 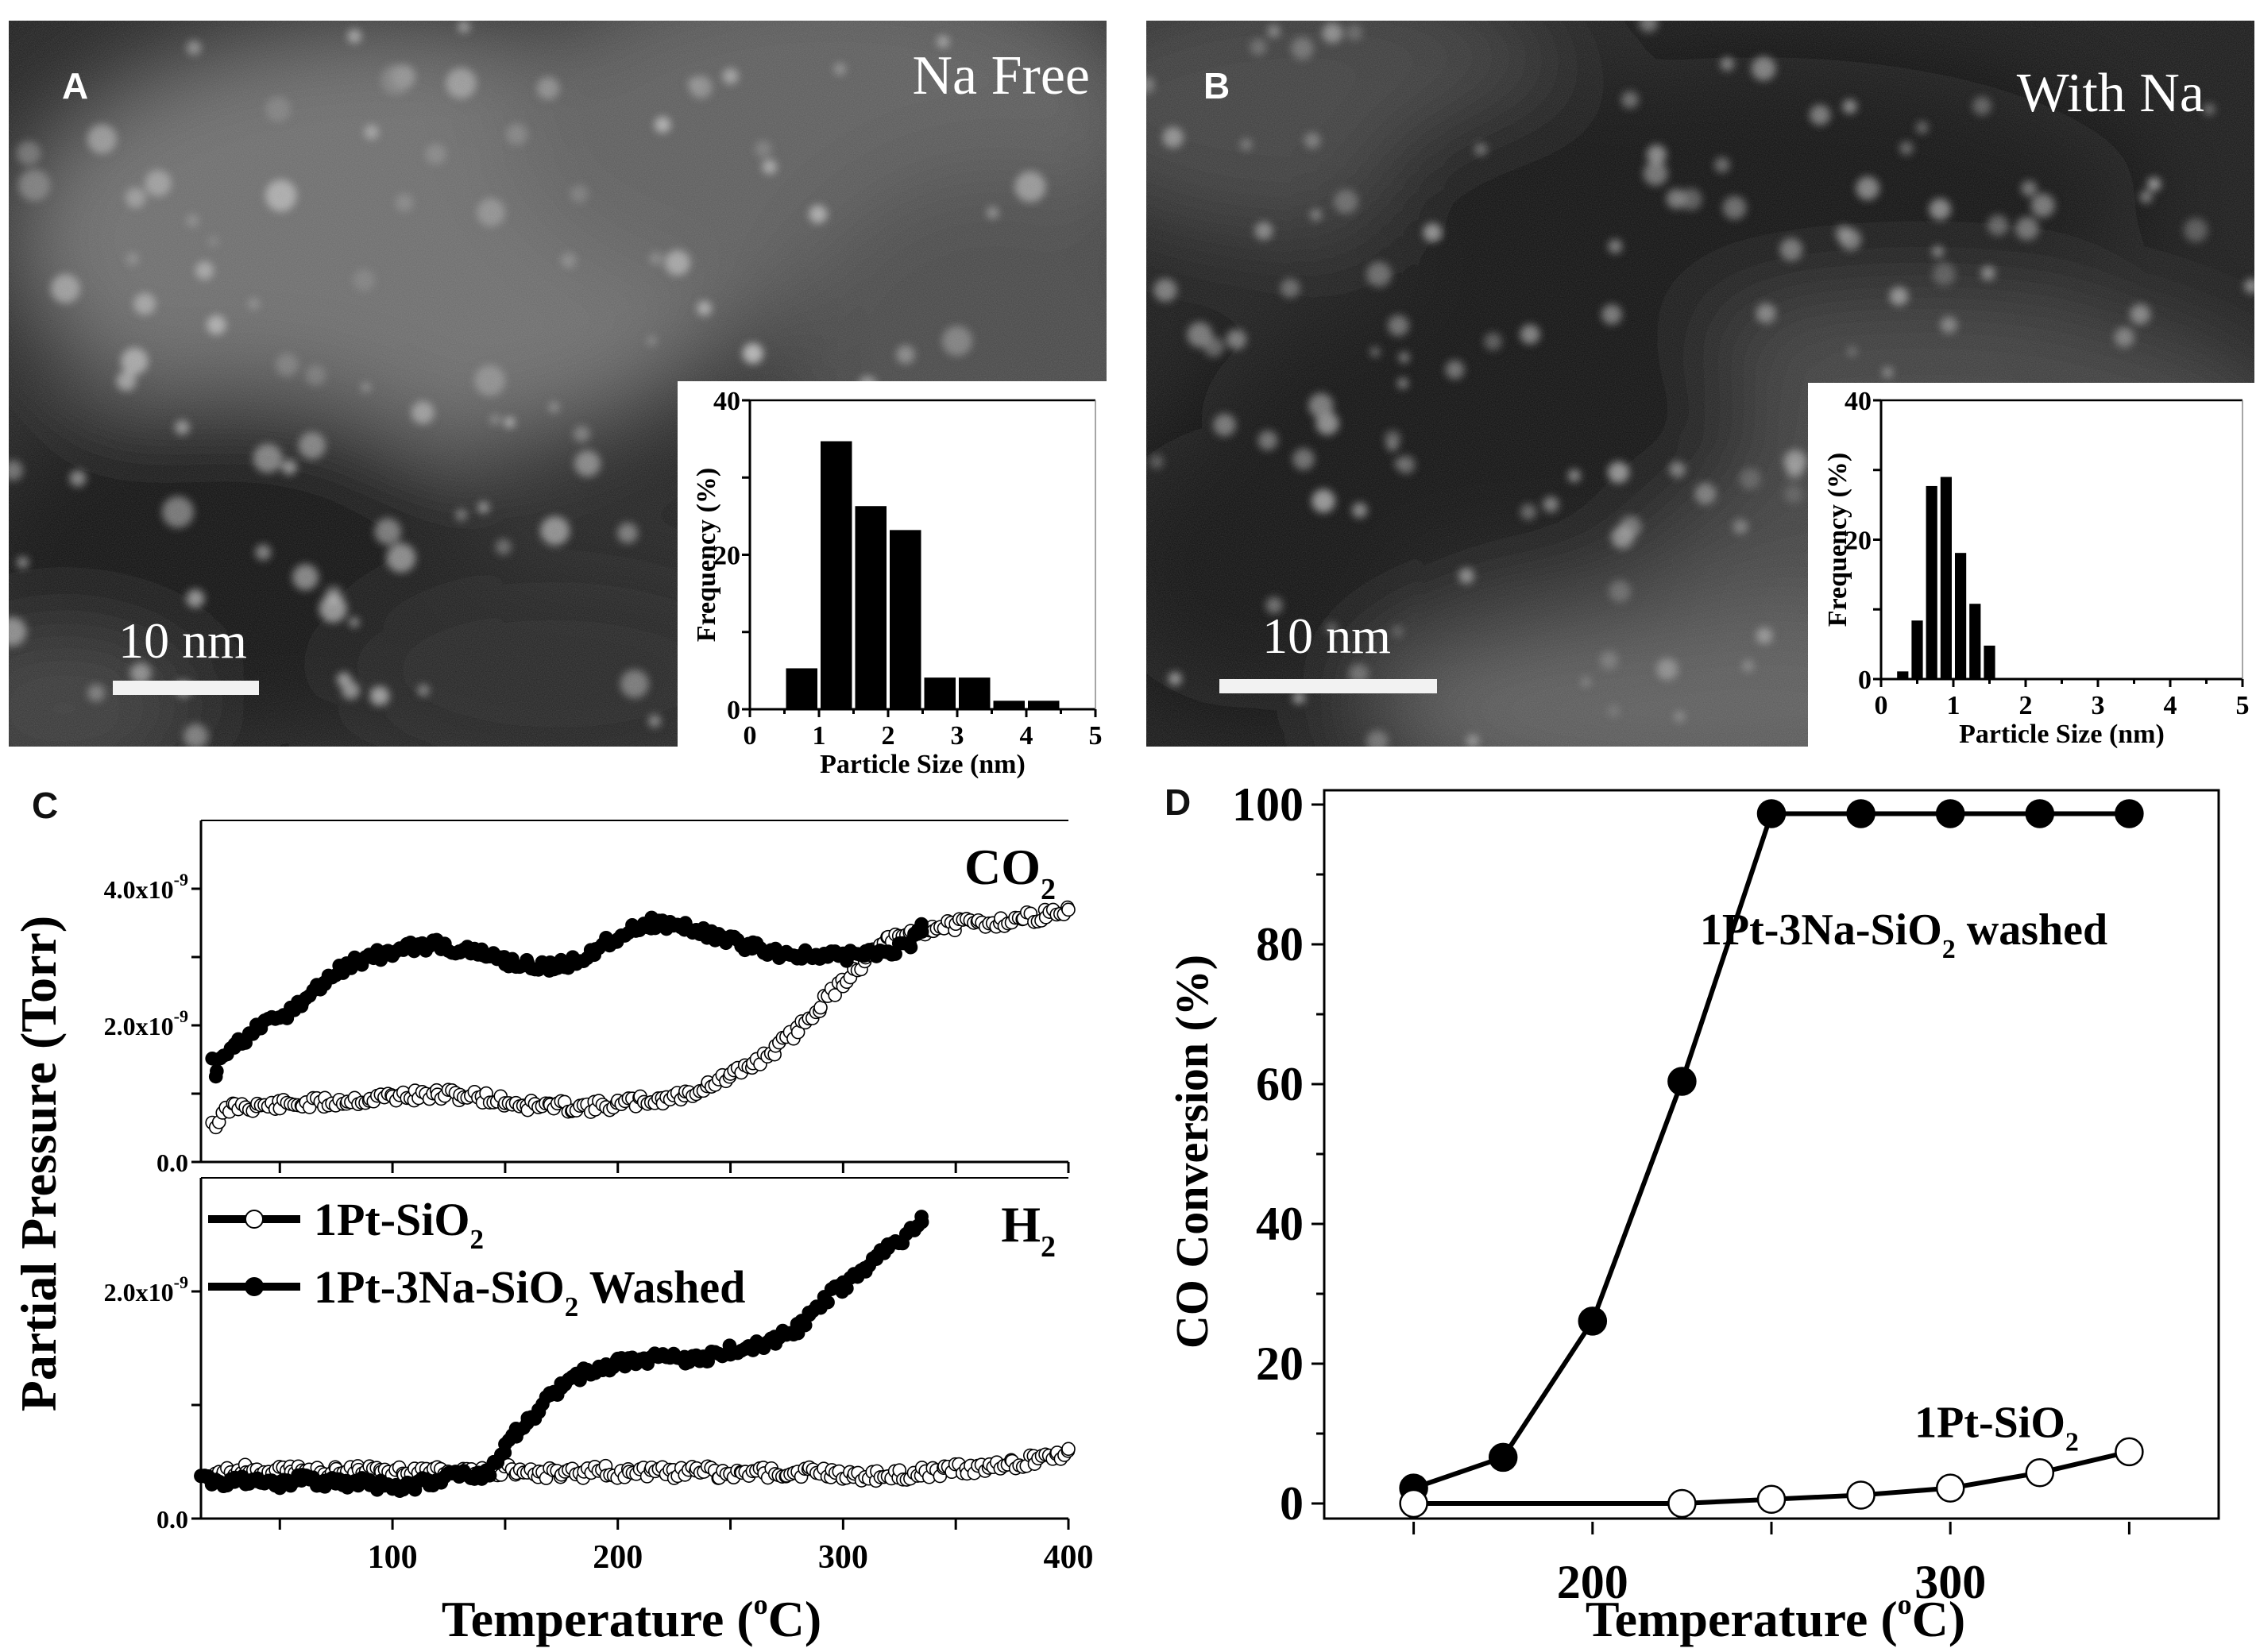 I want to click on scale-bar-label-b: 10 nm, so click(x=1327, y=636).